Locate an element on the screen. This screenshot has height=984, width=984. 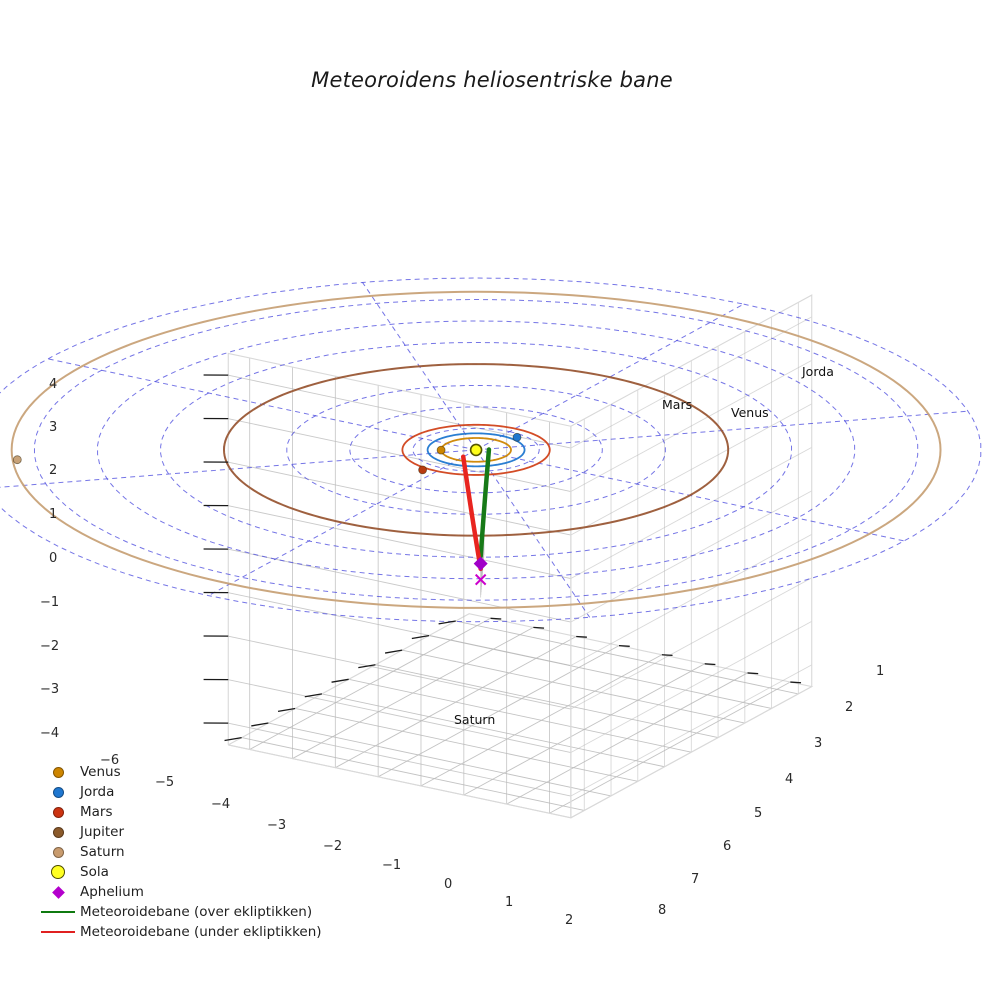
legend-item: Venus is located at coordinates (201, 772).